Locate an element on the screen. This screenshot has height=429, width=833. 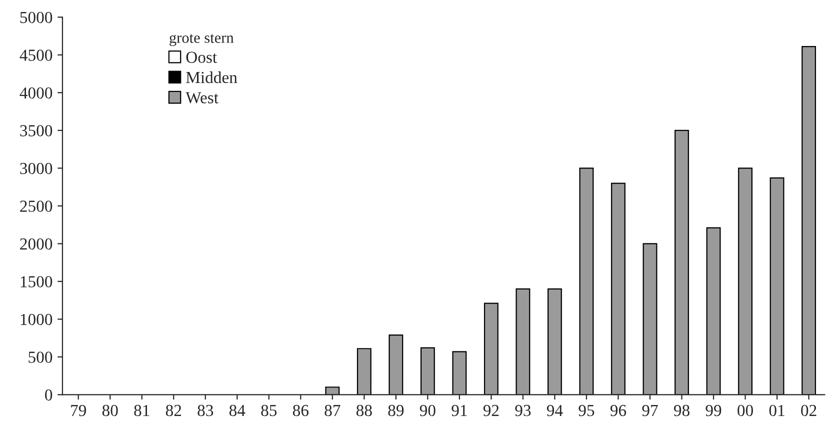
x-tick-label: 81 is located at coordinates (142, 410).